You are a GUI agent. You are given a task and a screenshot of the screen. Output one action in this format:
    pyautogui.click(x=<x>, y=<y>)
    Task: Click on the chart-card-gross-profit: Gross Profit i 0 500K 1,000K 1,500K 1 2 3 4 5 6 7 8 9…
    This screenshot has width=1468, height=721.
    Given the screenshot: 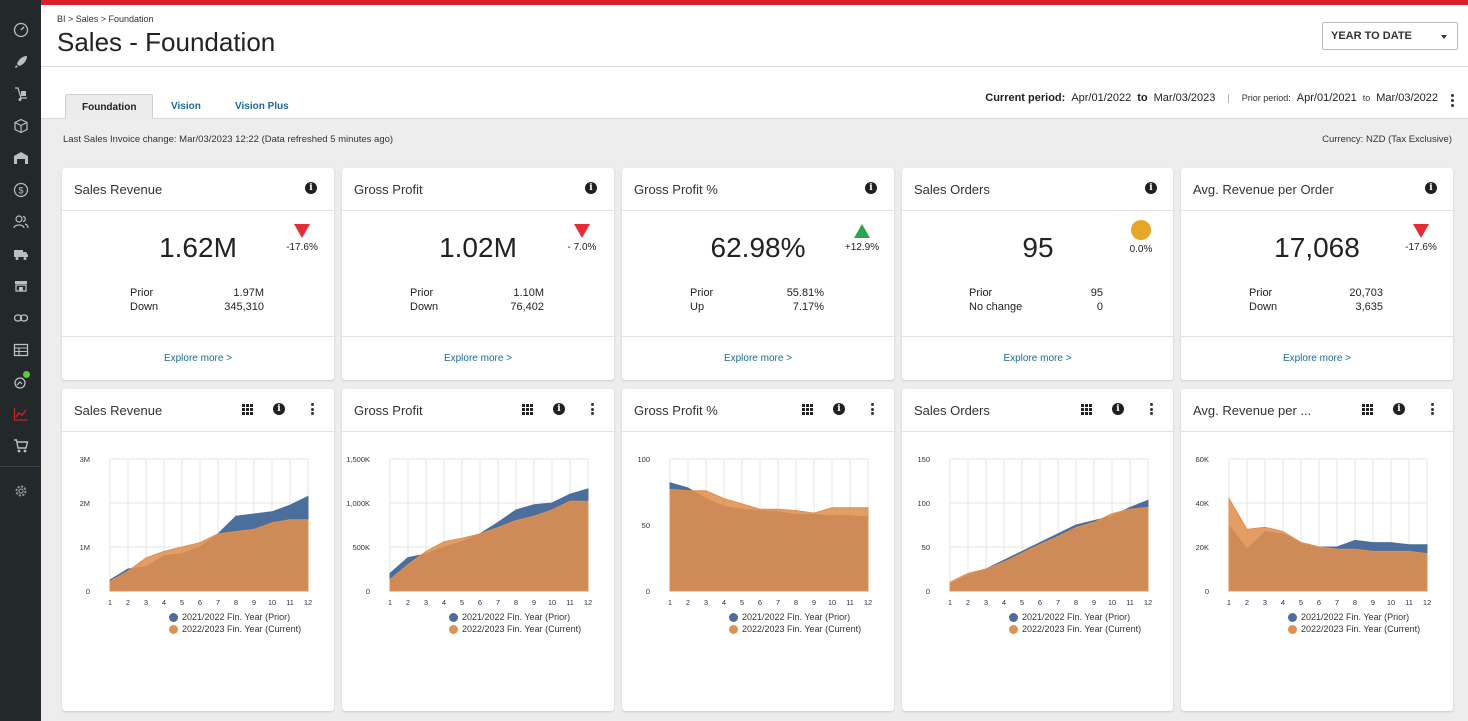 What is the action you would take?
    pyautogui.click(x=478, y=550)
    